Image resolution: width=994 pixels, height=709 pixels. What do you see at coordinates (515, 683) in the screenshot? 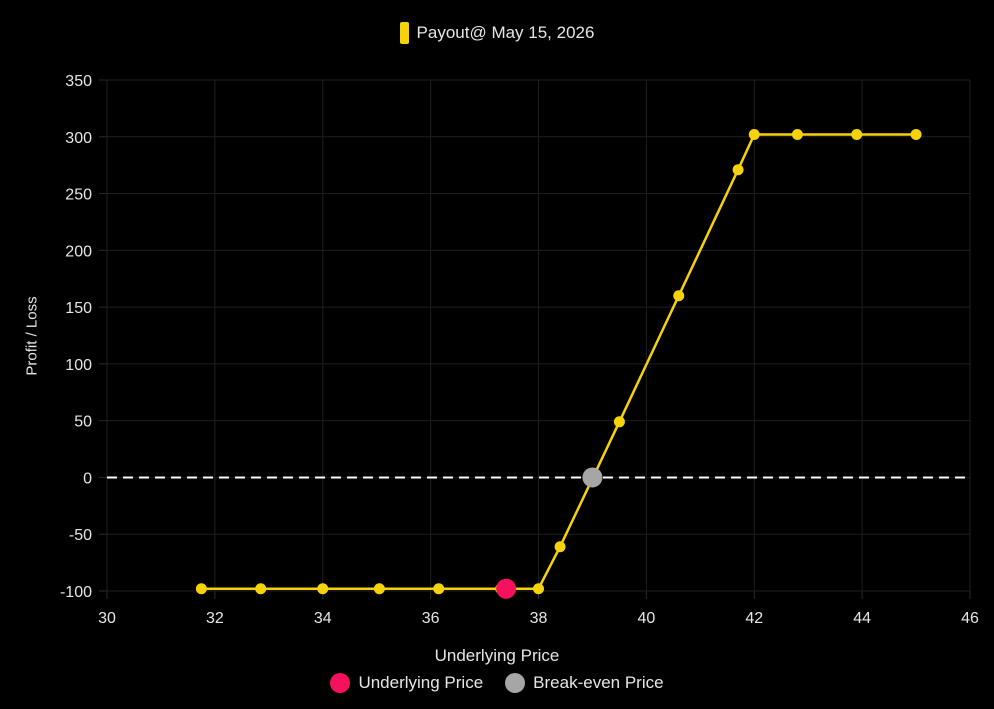
I see `break-even-dot-icon` at bounding box center [515, 683].